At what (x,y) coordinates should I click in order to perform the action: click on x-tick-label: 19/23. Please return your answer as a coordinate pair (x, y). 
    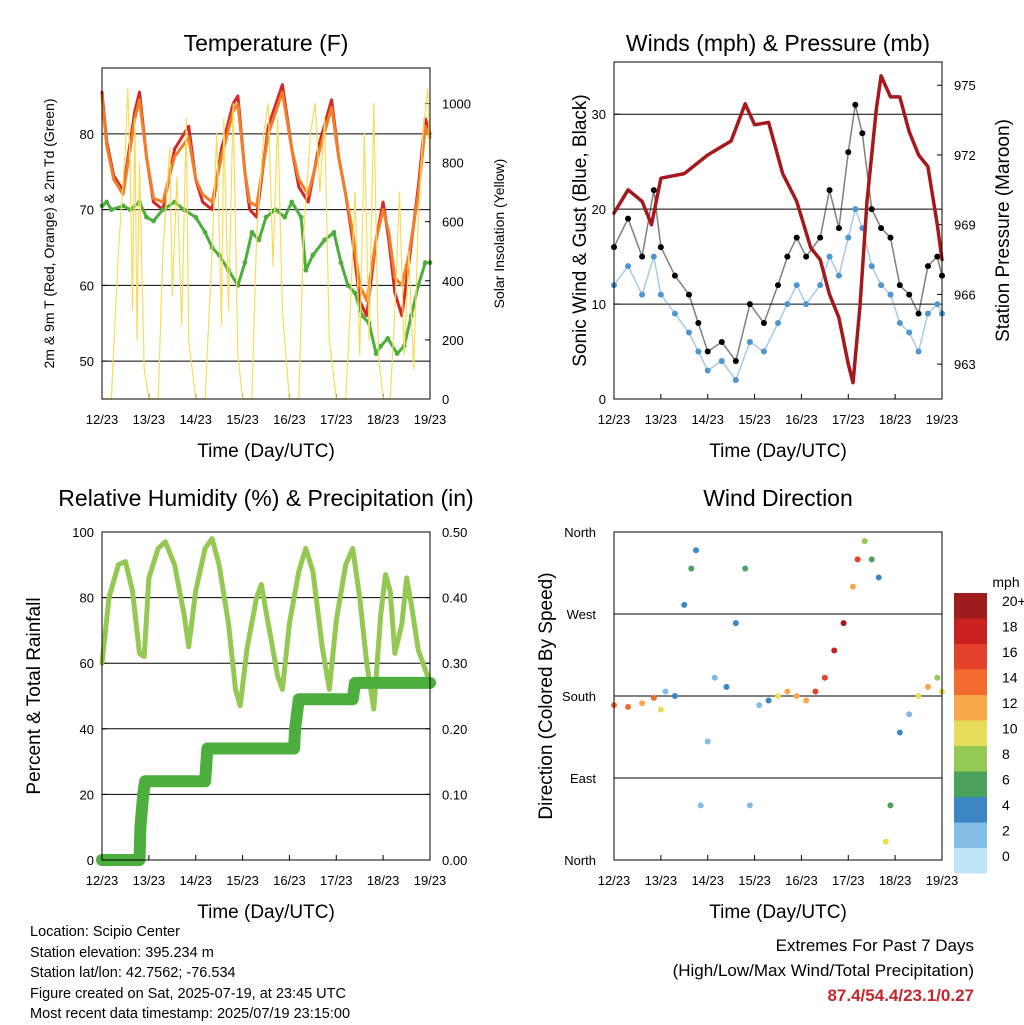
    Looking at the image, I should click on (430, 419).